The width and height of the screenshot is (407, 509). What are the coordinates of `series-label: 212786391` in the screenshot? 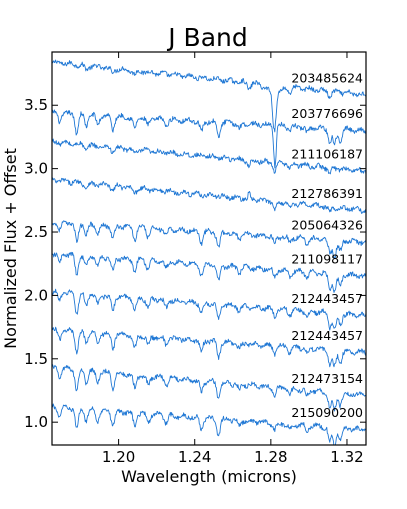 It's located at (327, 193).